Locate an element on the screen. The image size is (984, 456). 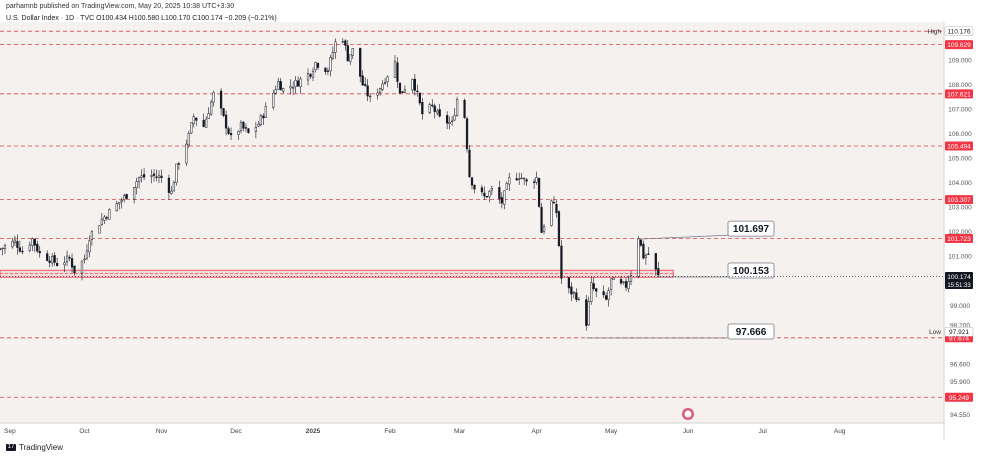
callout-1: 100.153 is located at coordinates (716, 270).